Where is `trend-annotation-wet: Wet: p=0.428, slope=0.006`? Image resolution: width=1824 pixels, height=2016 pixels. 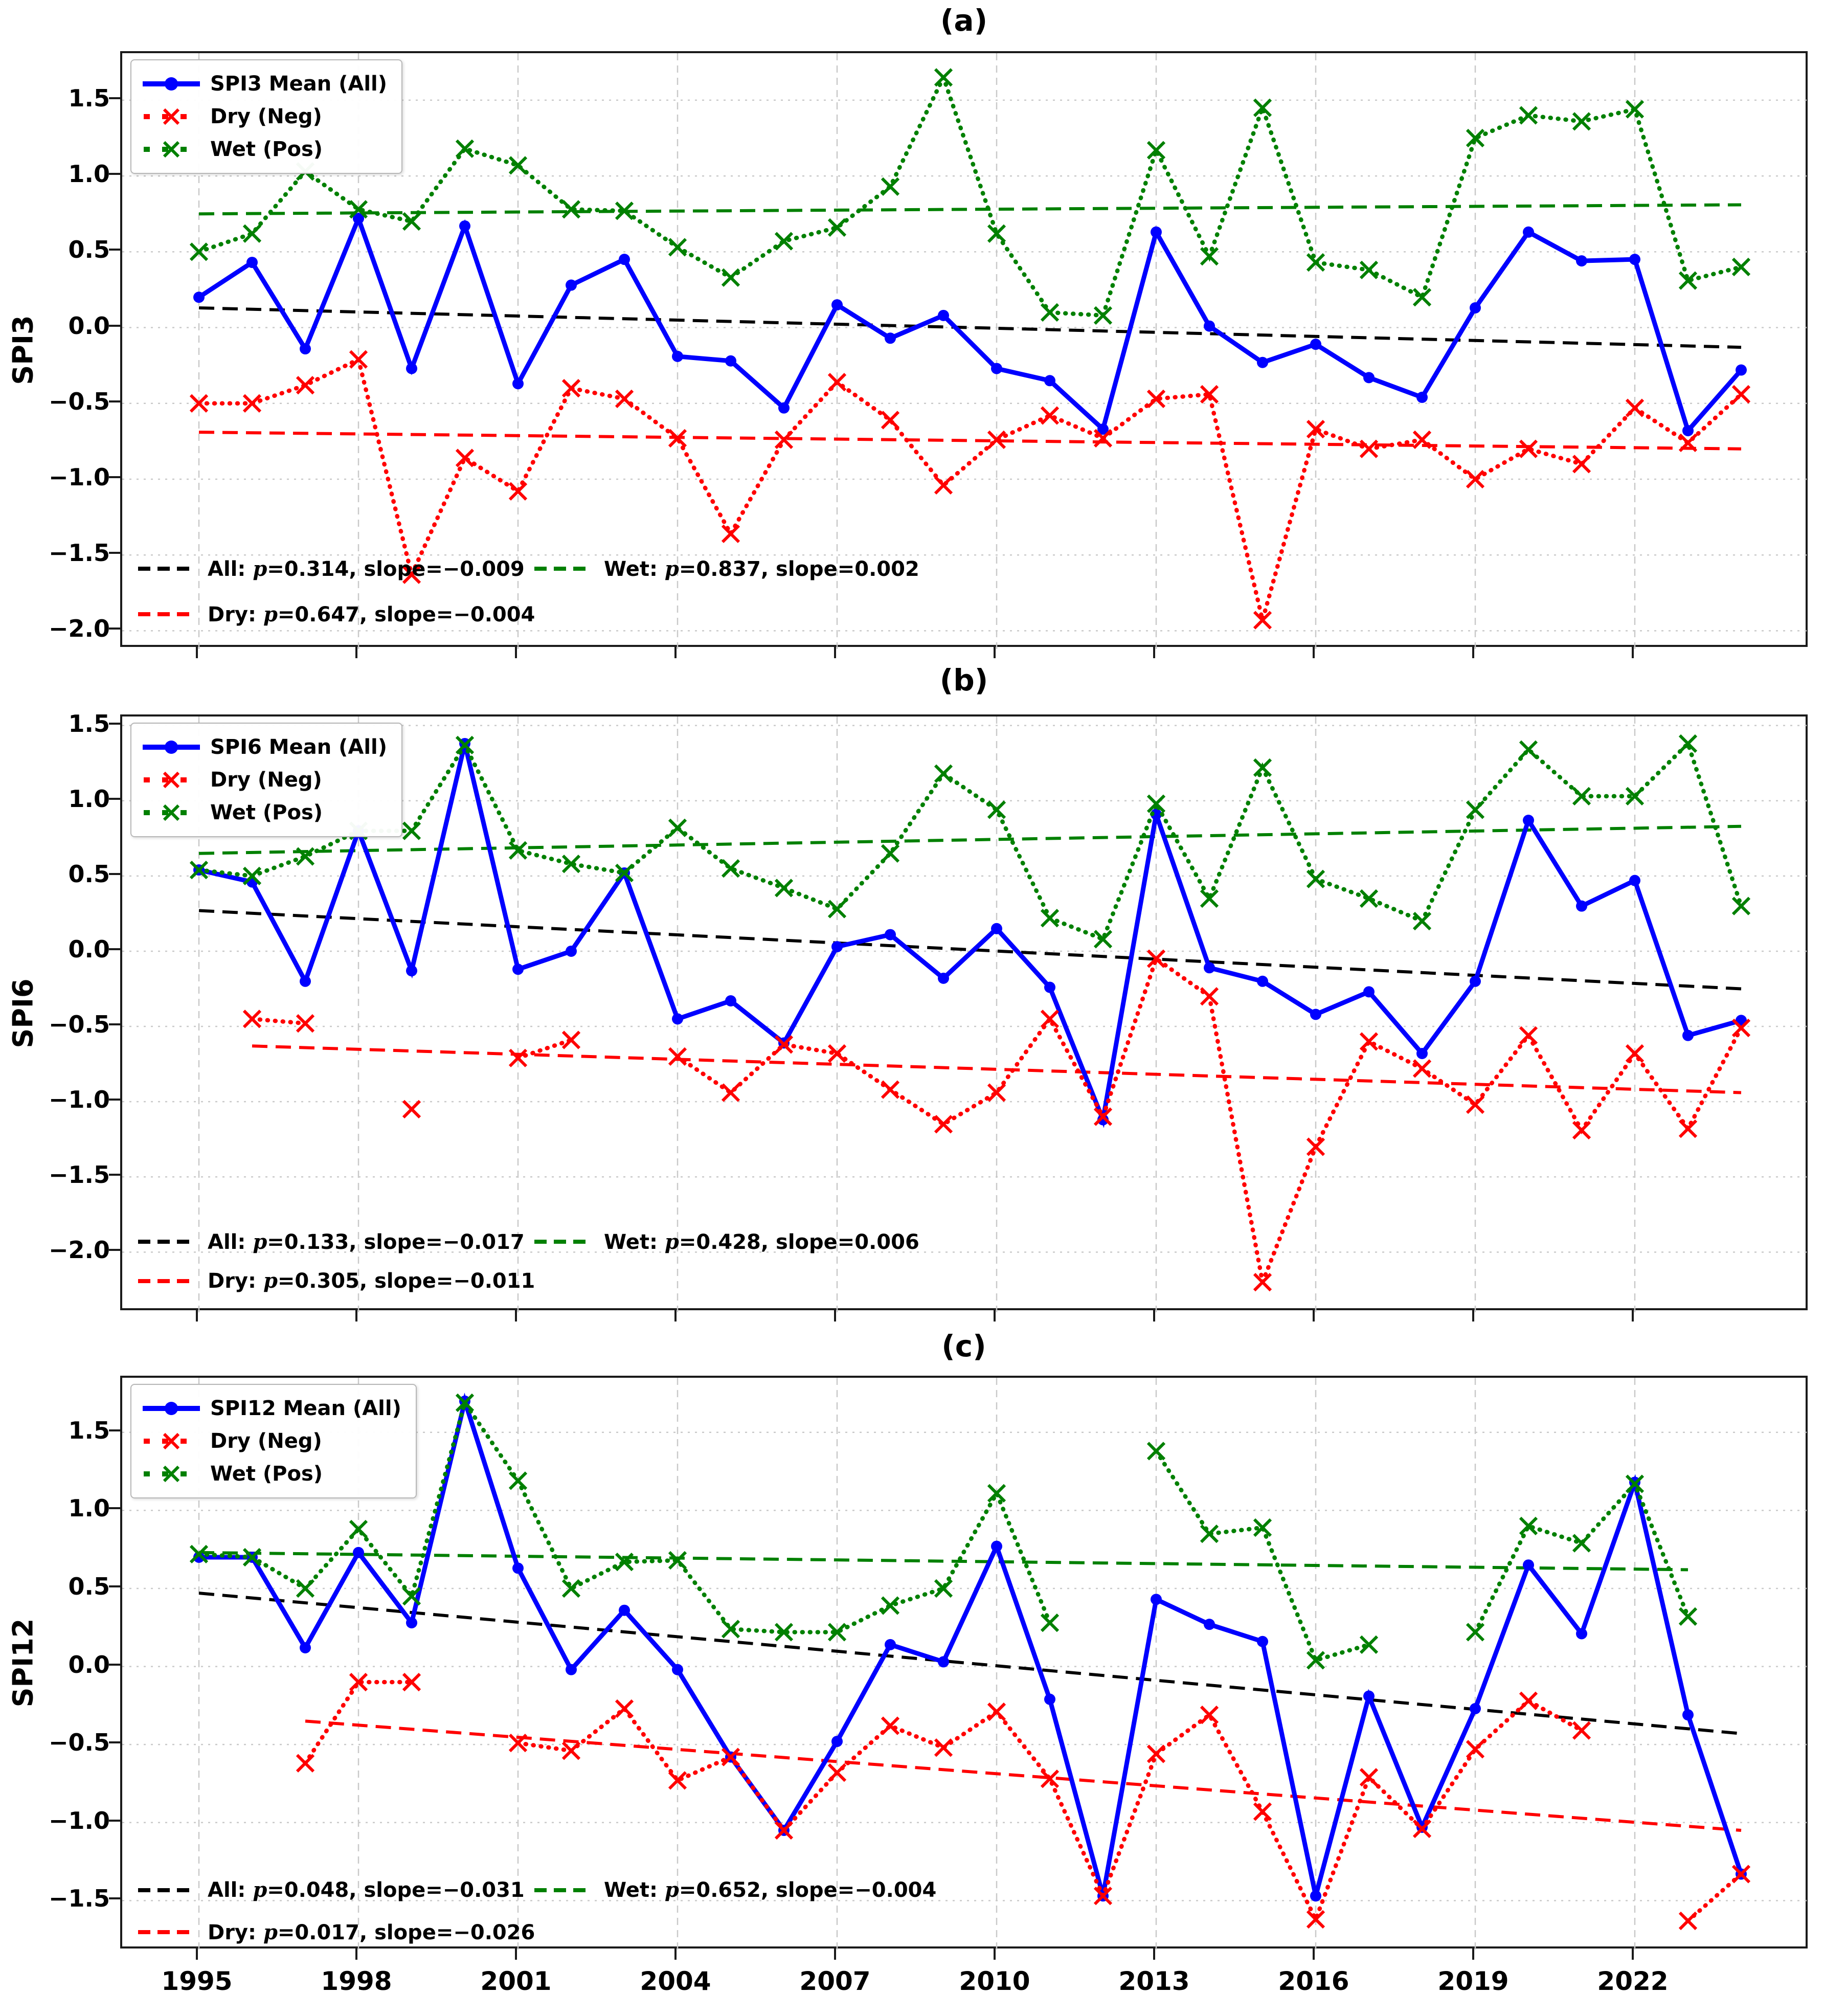 trend-annotation-wet: Wet: p=0.428, slope=0.006 is located at coordinates (726, 1242).